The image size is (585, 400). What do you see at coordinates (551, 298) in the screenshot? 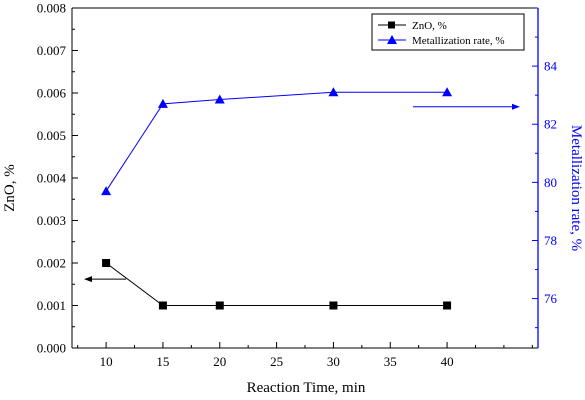
I see `right-tick-label: 76` at bounding box center [551, 298].